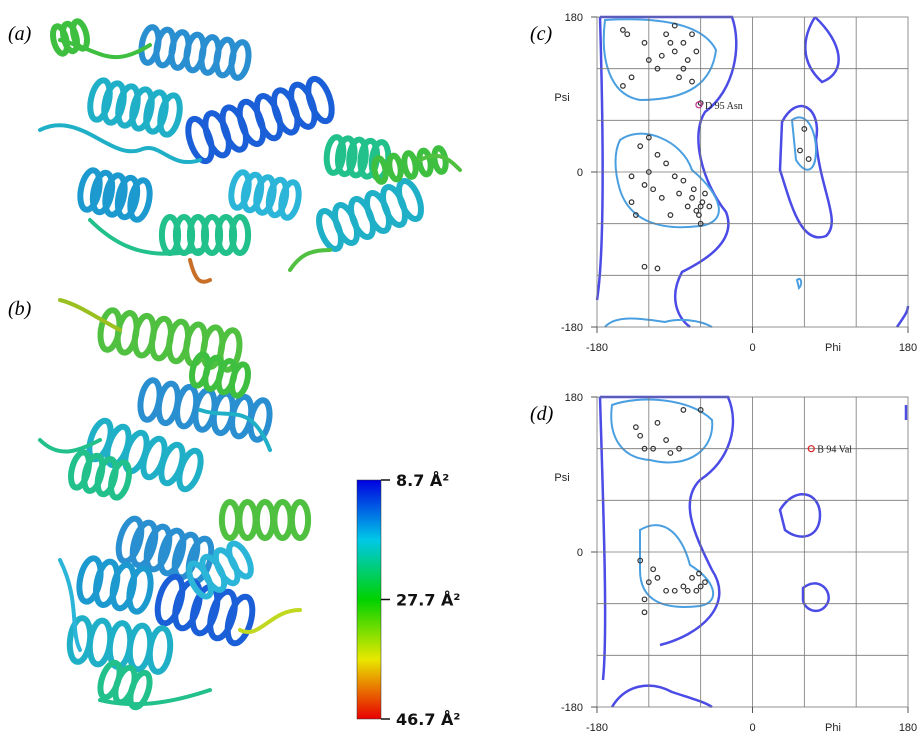 The height and width of the screenshot is (733, 918). What do you see at coordinates (580, 553) in the screenshot?
I see `y-tick-label: 0` at bounding box center [580, 553].